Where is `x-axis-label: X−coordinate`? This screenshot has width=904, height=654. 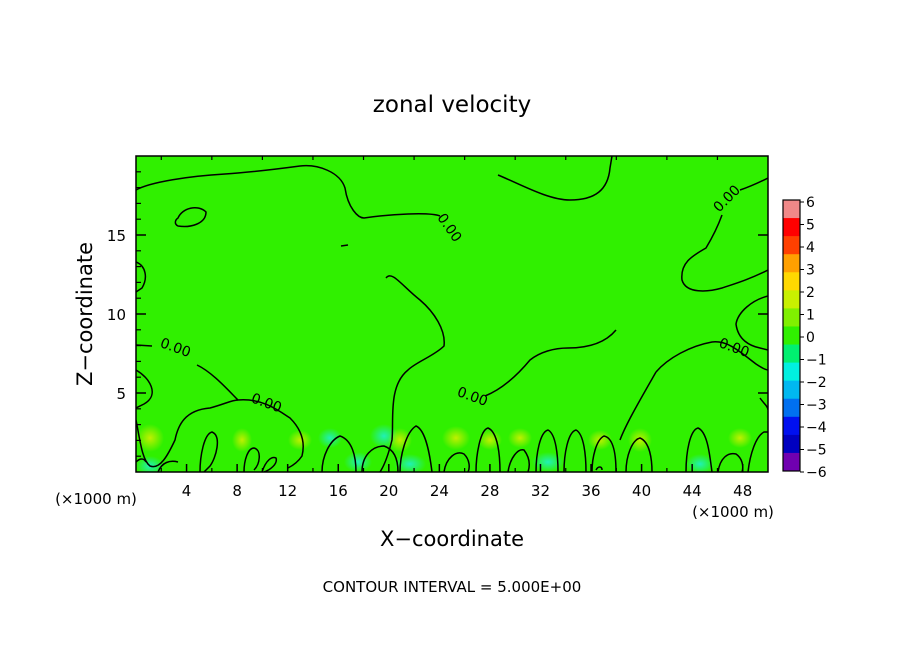 x-axis-label: X−coordinate is located at coordinates (452, 539).